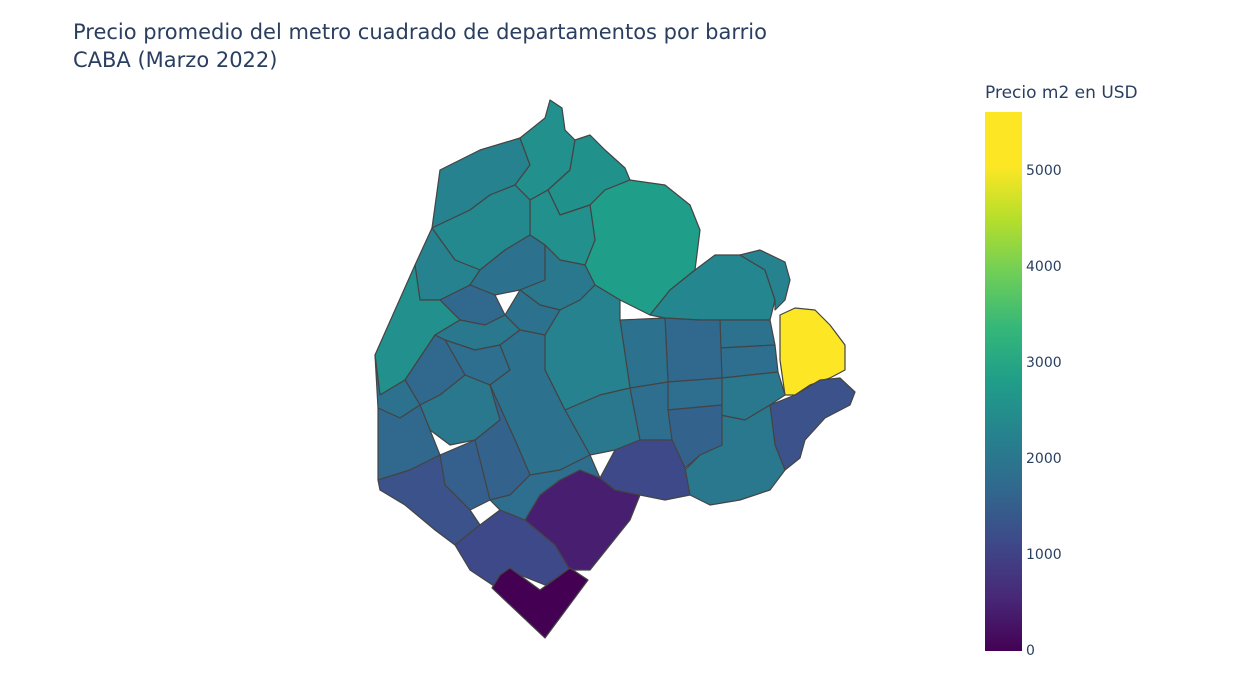  What do you see at coordinates (545, 487) in the screenshot?
I see `region-parque-chacabuco` at bounding box center [545, 487].